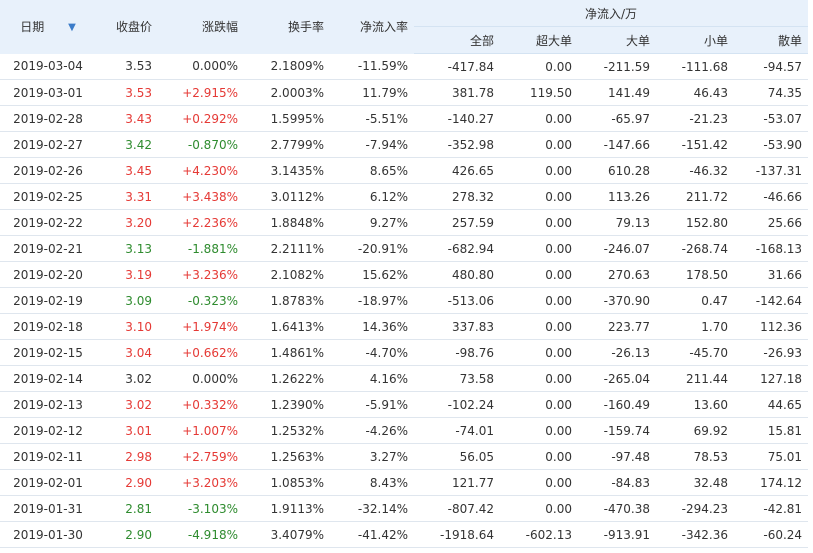 This screenshot has width=813, height=553. Describe the element at coordinates (617, 456) in the screenshot. I see `cell-large: -97.48` at that location.